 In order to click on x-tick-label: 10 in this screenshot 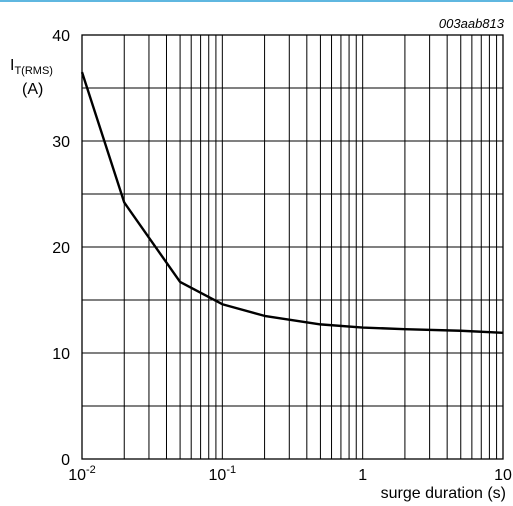, I will do `click(503, 475)`.